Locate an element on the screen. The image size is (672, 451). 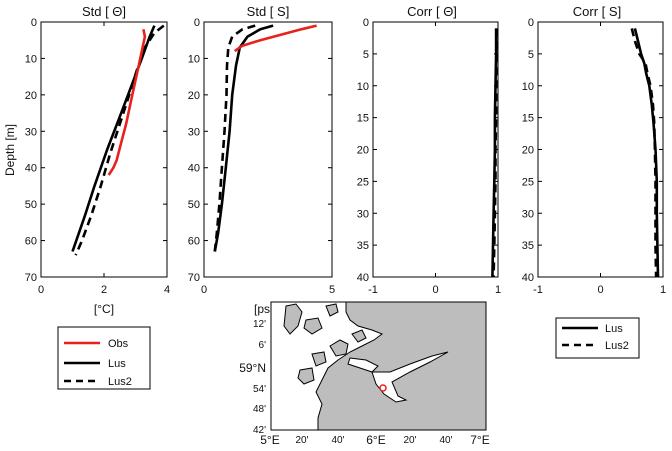
inset-map: [psu 12' 6' 59°N 54' 48' 42' 5°E 20' 4 is located at coordinates (364, 374).